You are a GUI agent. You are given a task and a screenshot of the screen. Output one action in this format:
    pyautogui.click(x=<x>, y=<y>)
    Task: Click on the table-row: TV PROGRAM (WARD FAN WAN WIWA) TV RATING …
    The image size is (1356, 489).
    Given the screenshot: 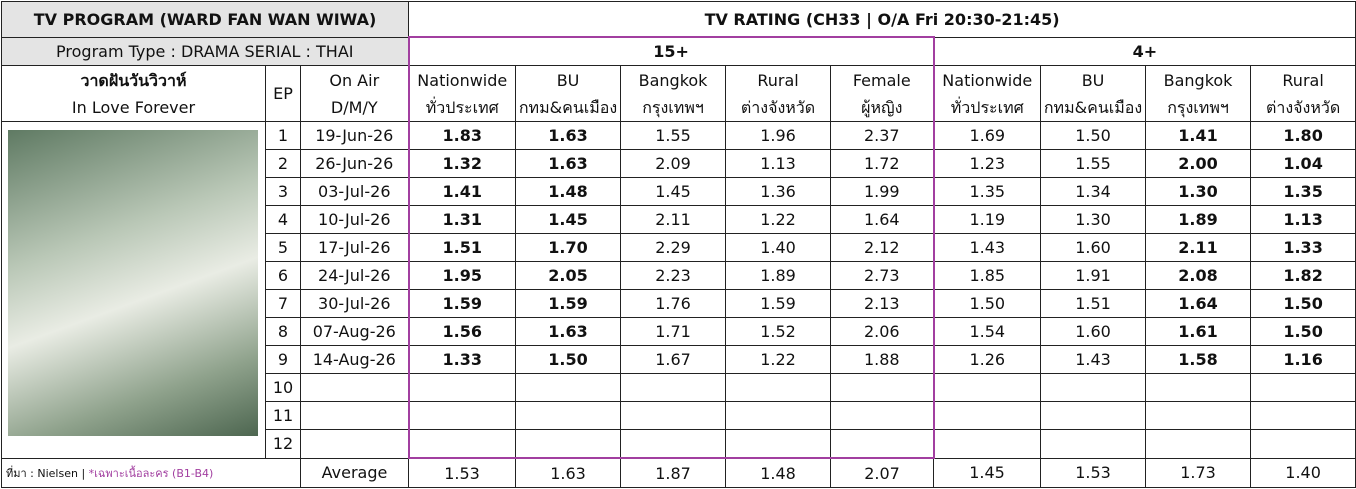 What is the action you would take?
    pyautogui.click(x=678, y=19)
    